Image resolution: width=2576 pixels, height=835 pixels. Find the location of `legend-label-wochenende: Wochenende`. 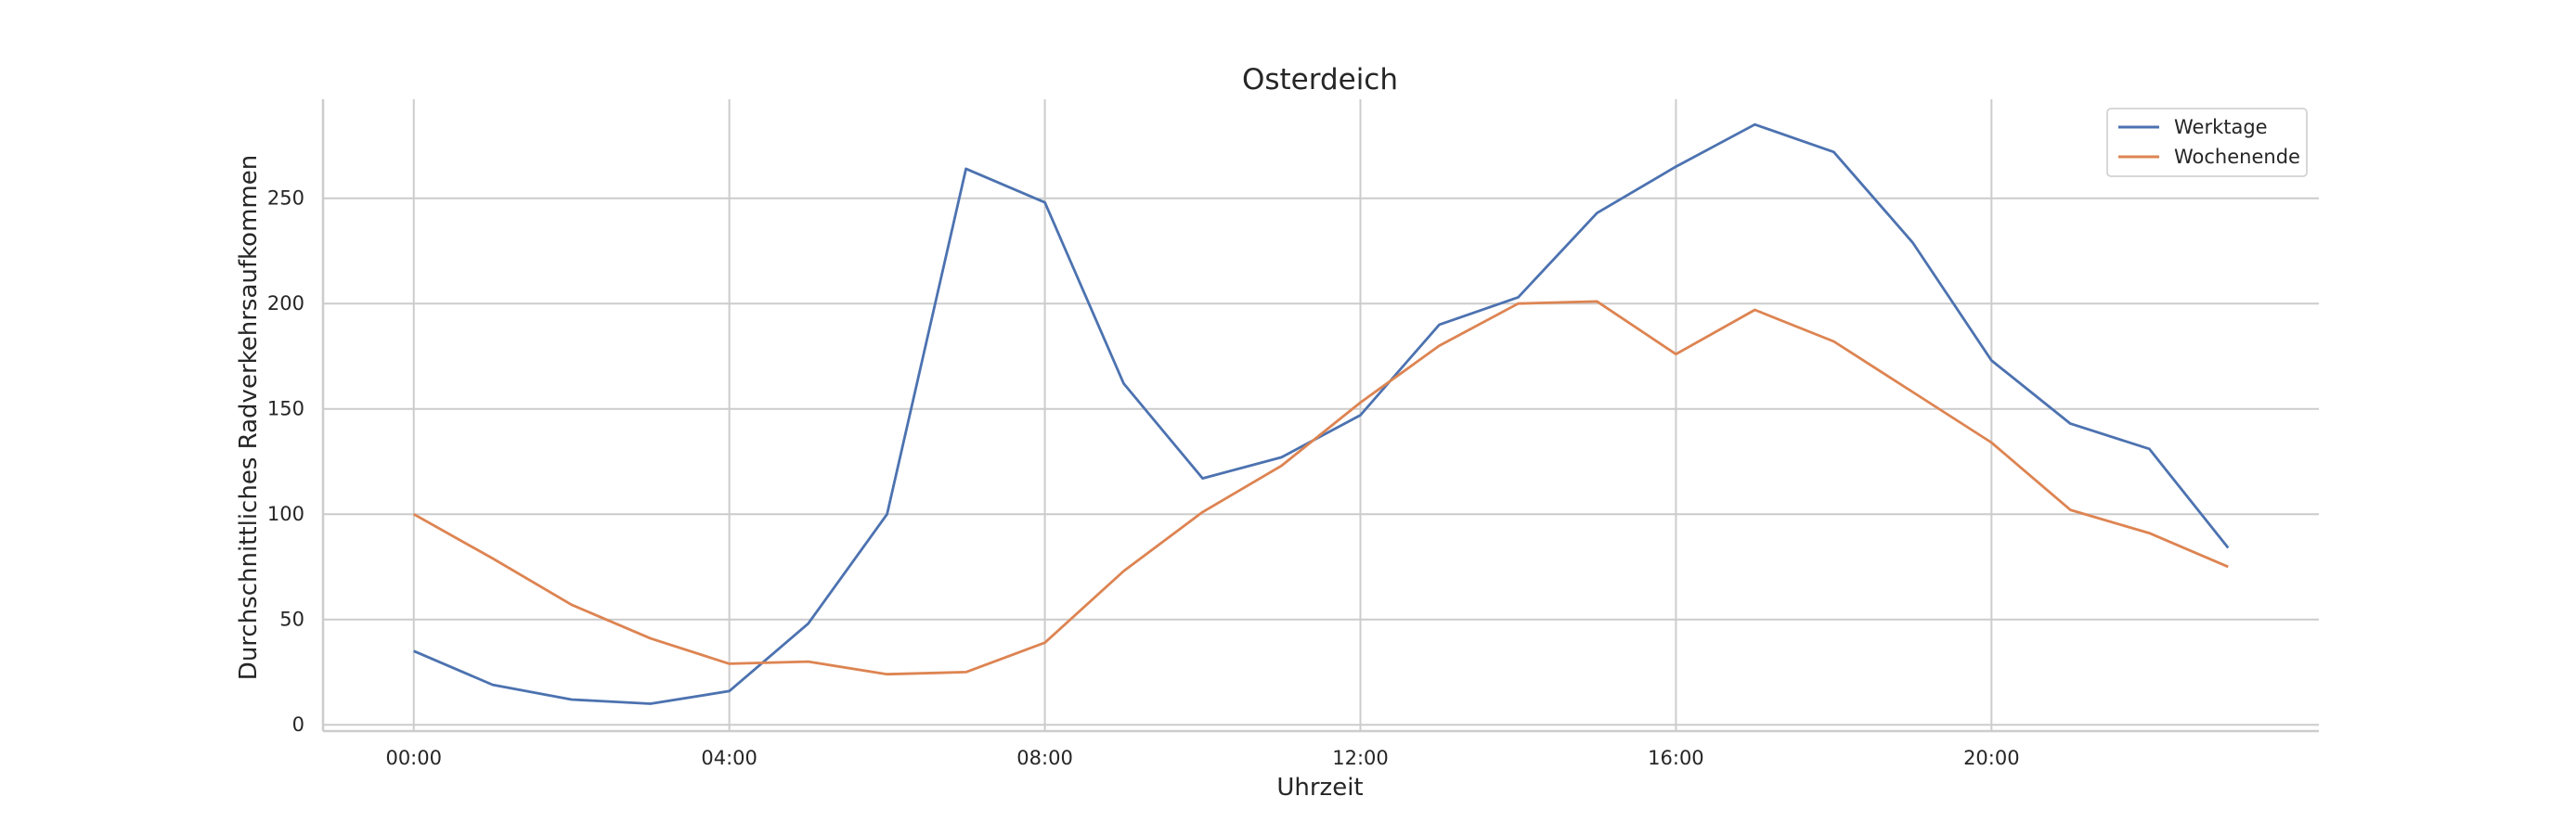

legend-label-wochenende: Wochenende is located at coordinates (2237, 157).